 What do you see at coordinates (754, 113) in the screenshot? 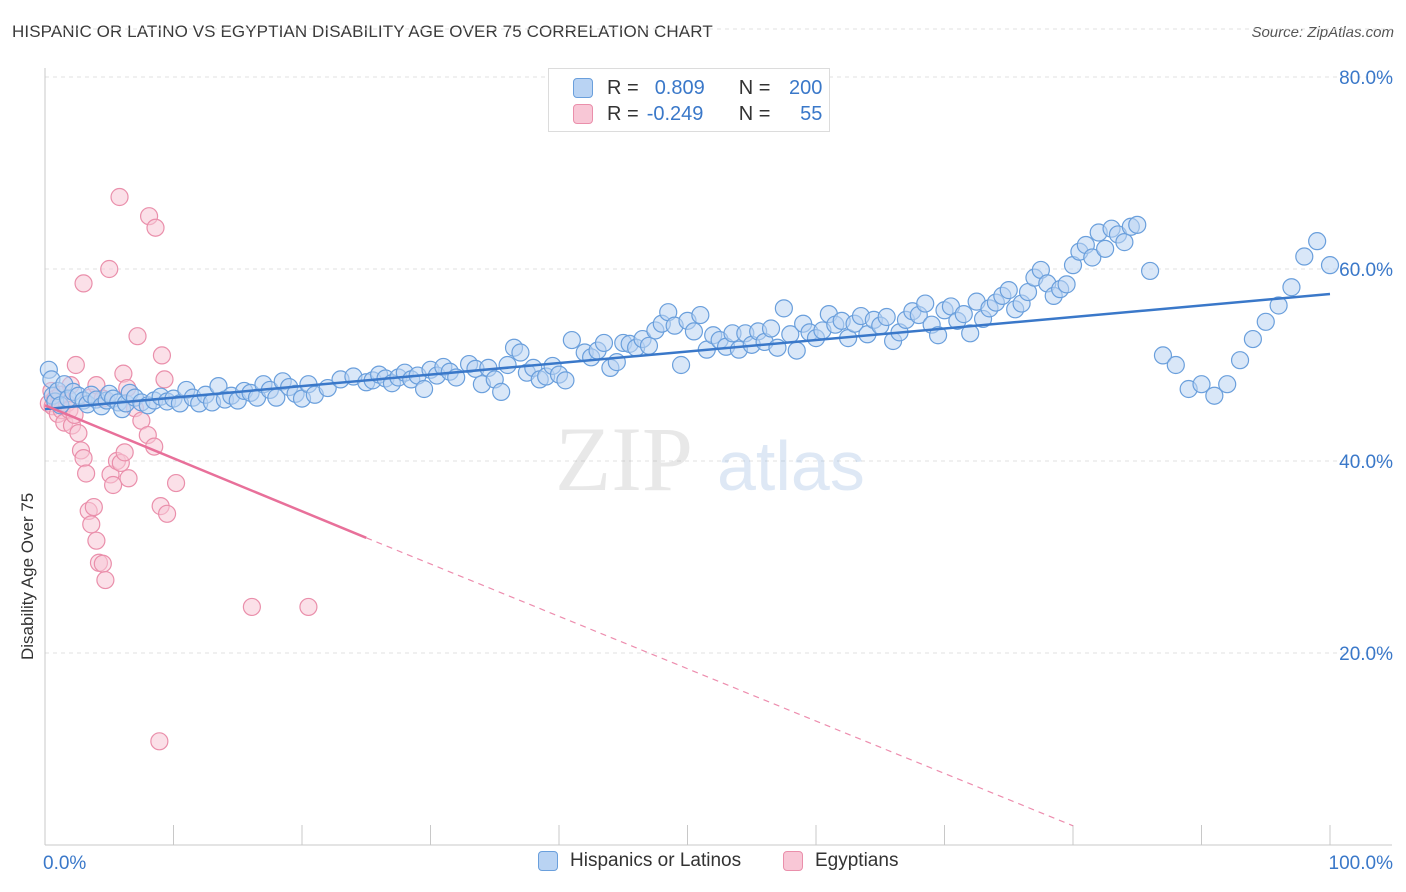
I see `n-label: N =` at bounding box center [754, 113].